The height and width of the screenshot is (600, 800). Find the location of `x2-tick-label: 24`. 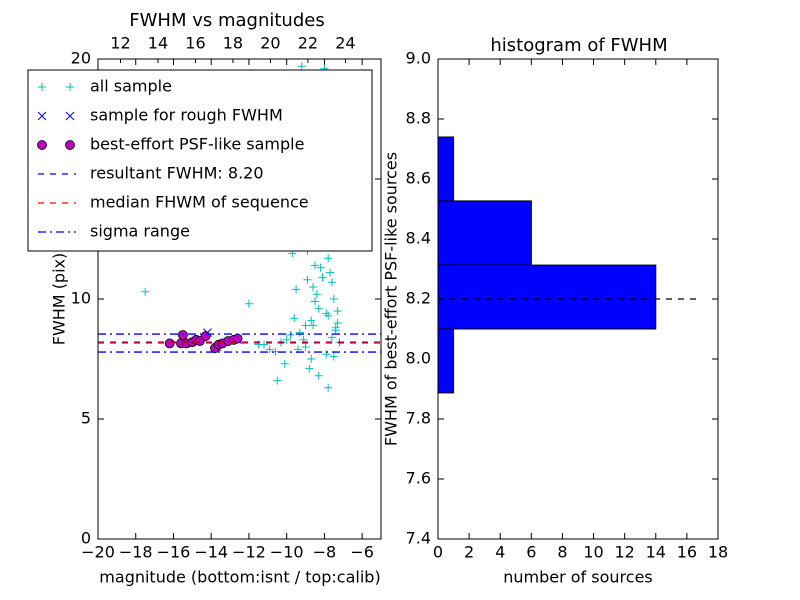

x2-tick-label: 24 is located at coordinates (345, 43).